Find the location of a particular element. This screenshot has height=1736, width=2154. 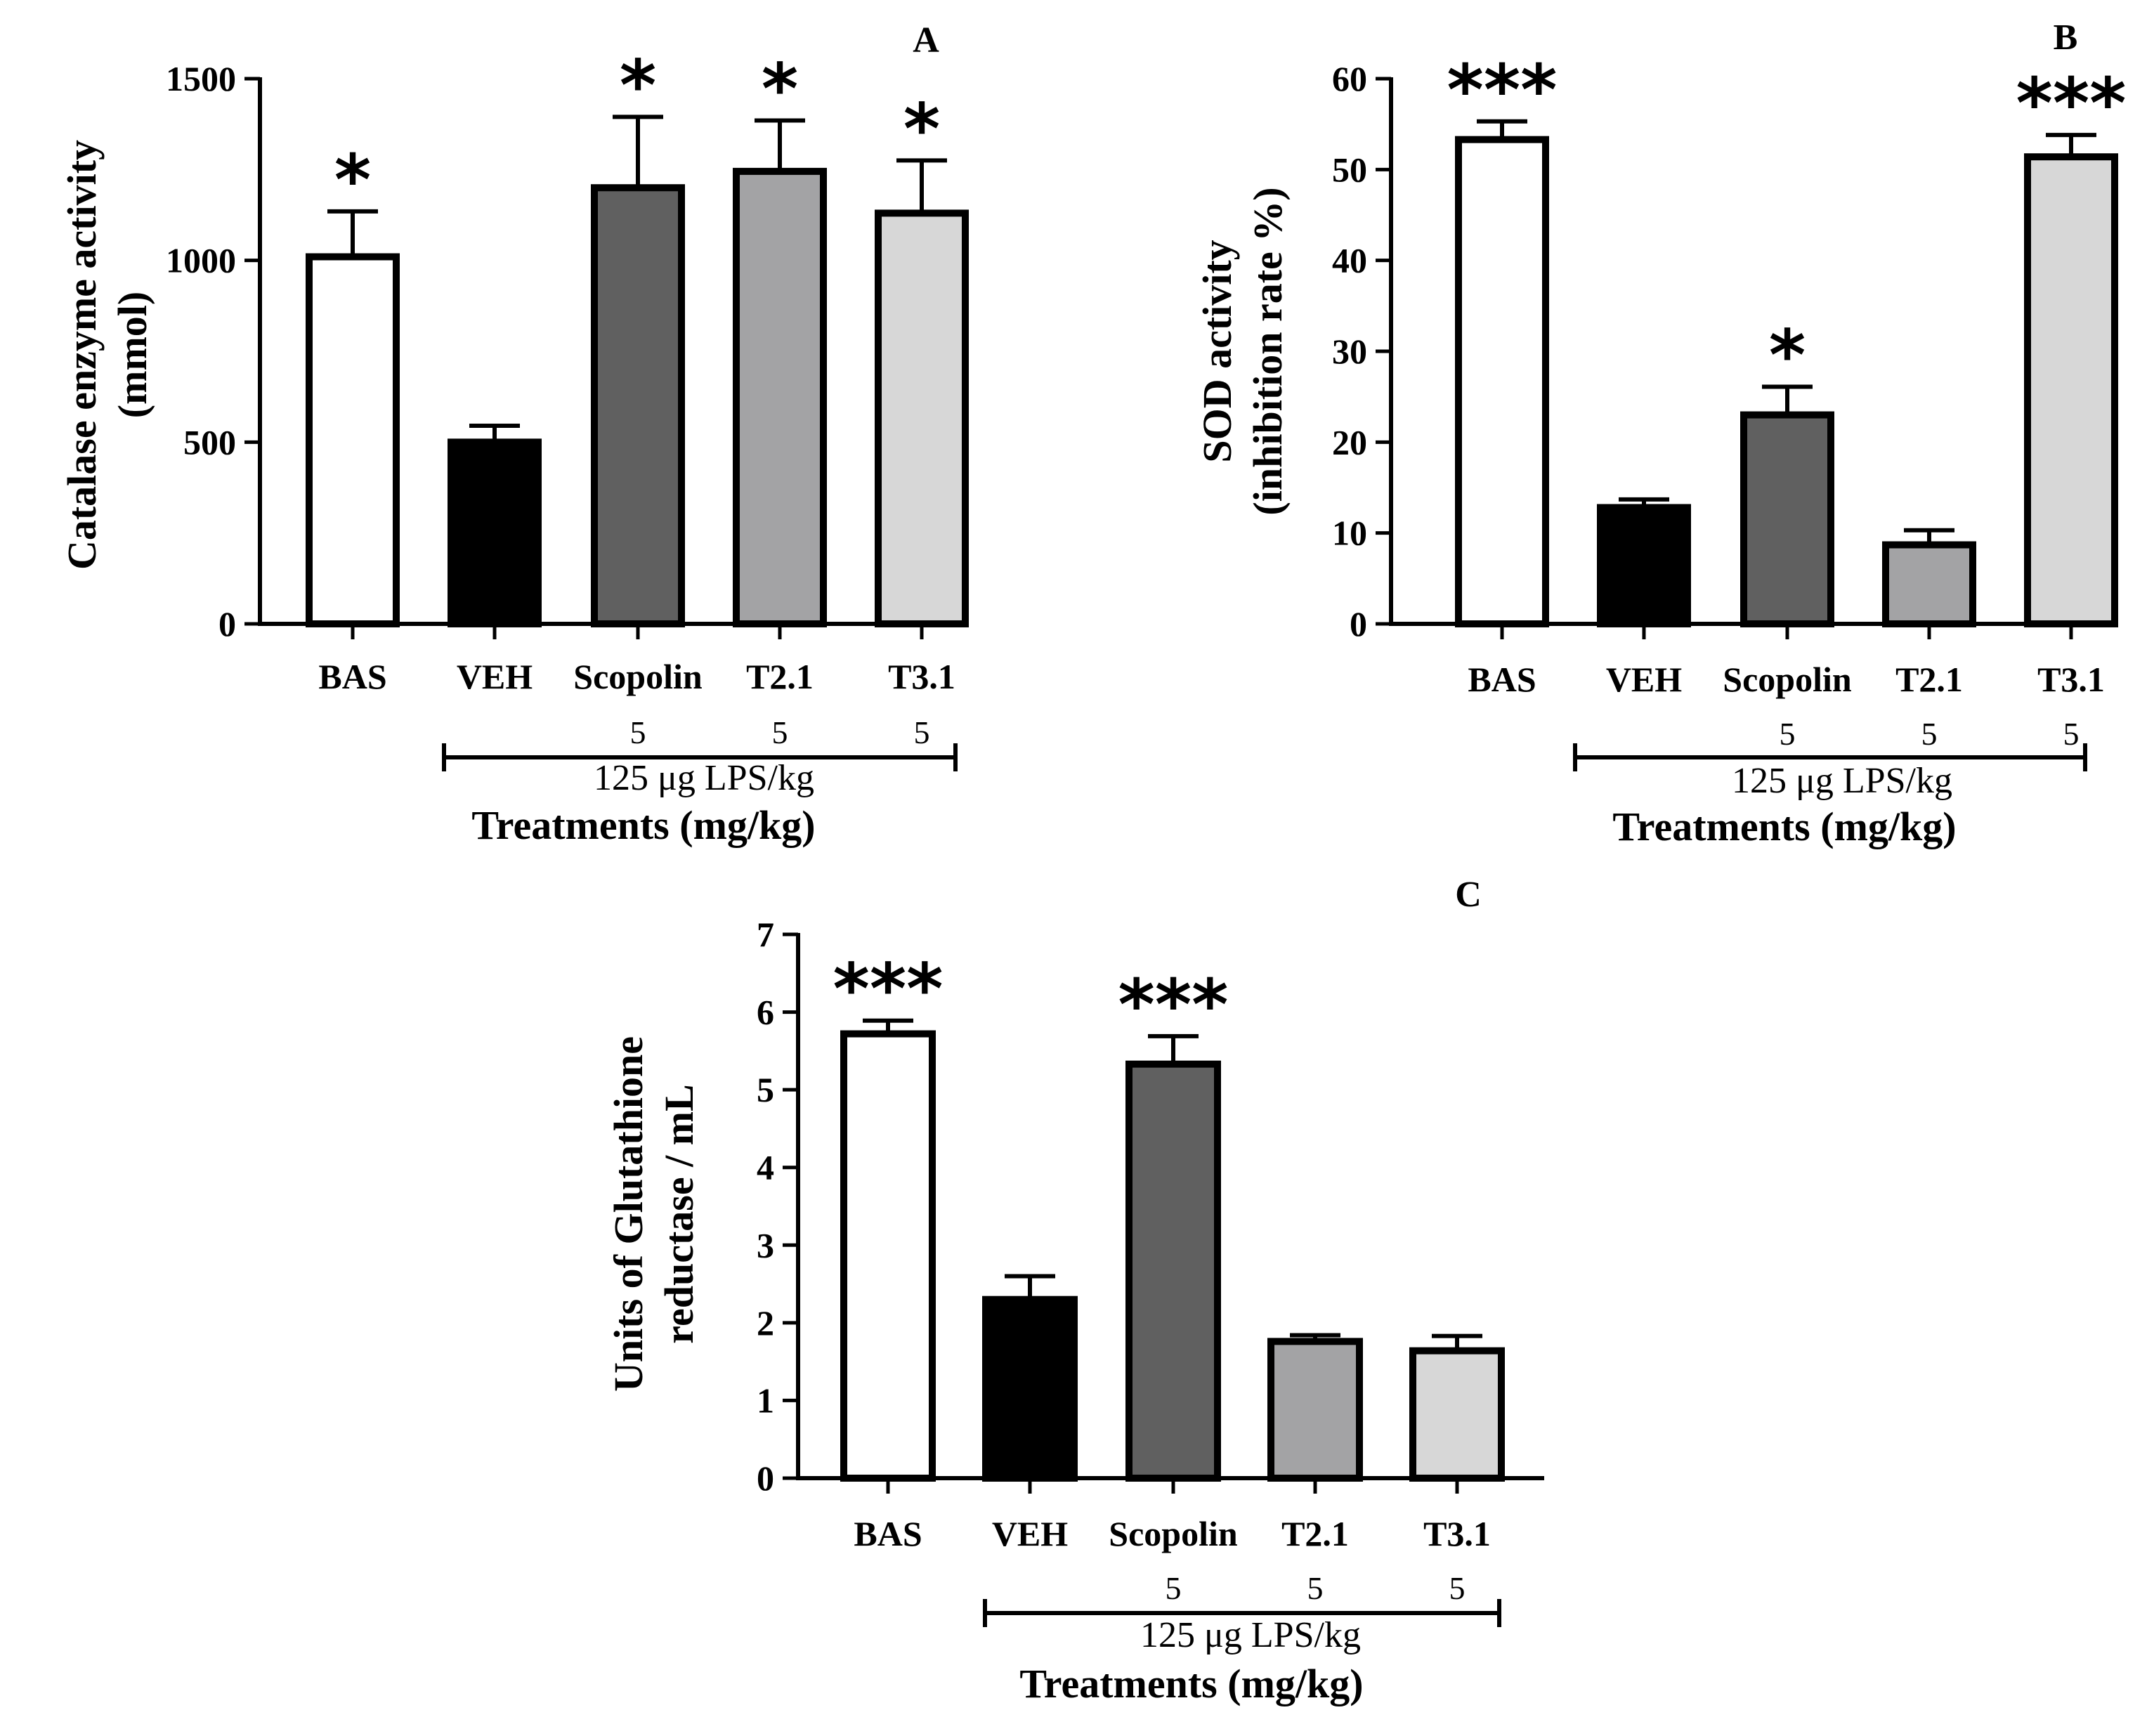

y-tick-label: 30 is located at coordinates (1349, 351).